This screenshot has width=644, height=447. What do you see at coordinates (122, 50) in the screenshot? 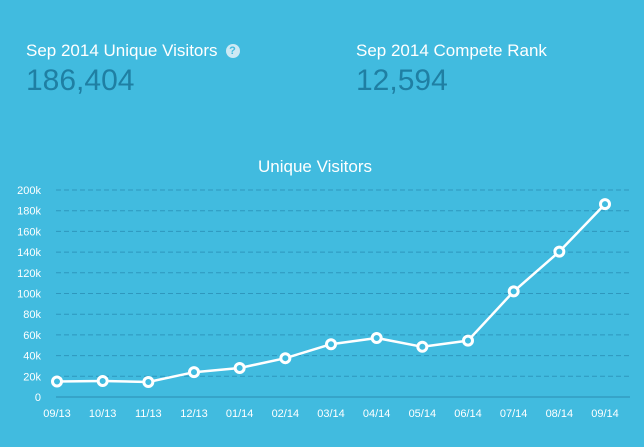
I see `visitors-stat-label: Sep 2014 Unique Visitors` at bounding box center [122, 50].